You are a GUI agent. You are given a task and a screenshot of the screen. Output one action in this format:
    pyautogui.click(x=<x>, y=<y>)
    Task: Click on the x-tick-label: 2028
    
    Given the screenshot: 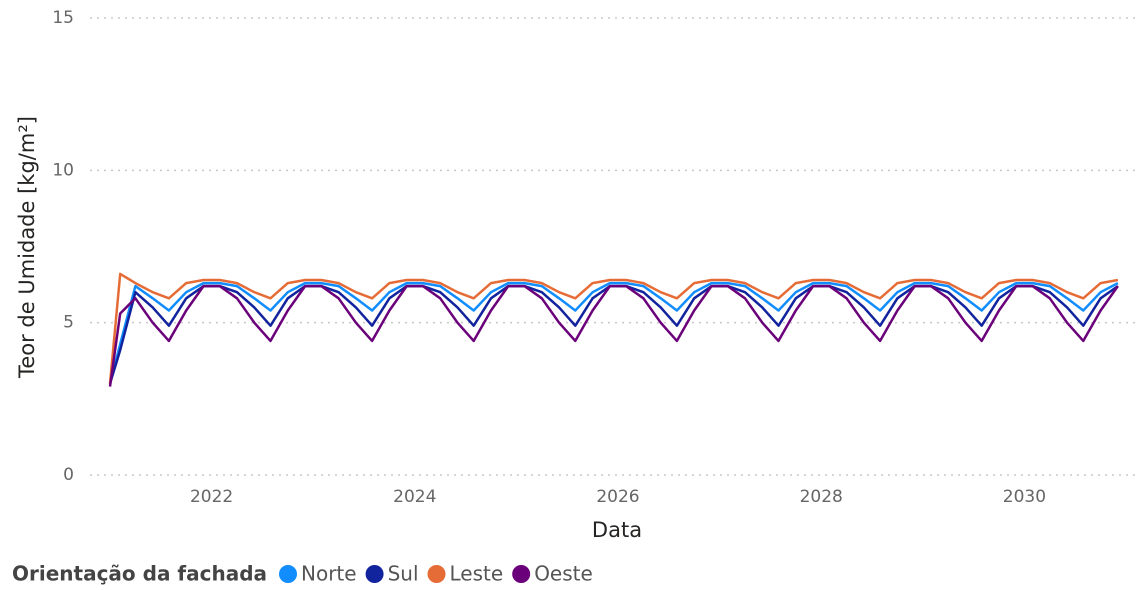 What is the action you would take?
    pyautogui.click(x=821, y=497)
    